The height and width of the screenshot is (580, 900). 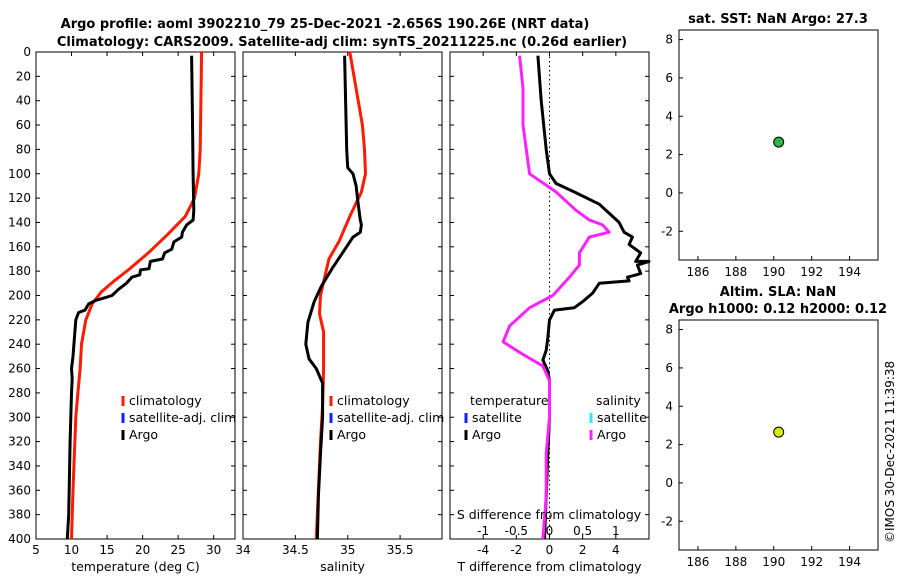 I want to click on sla-xtick-label: 192, so click(x=811, y=562).